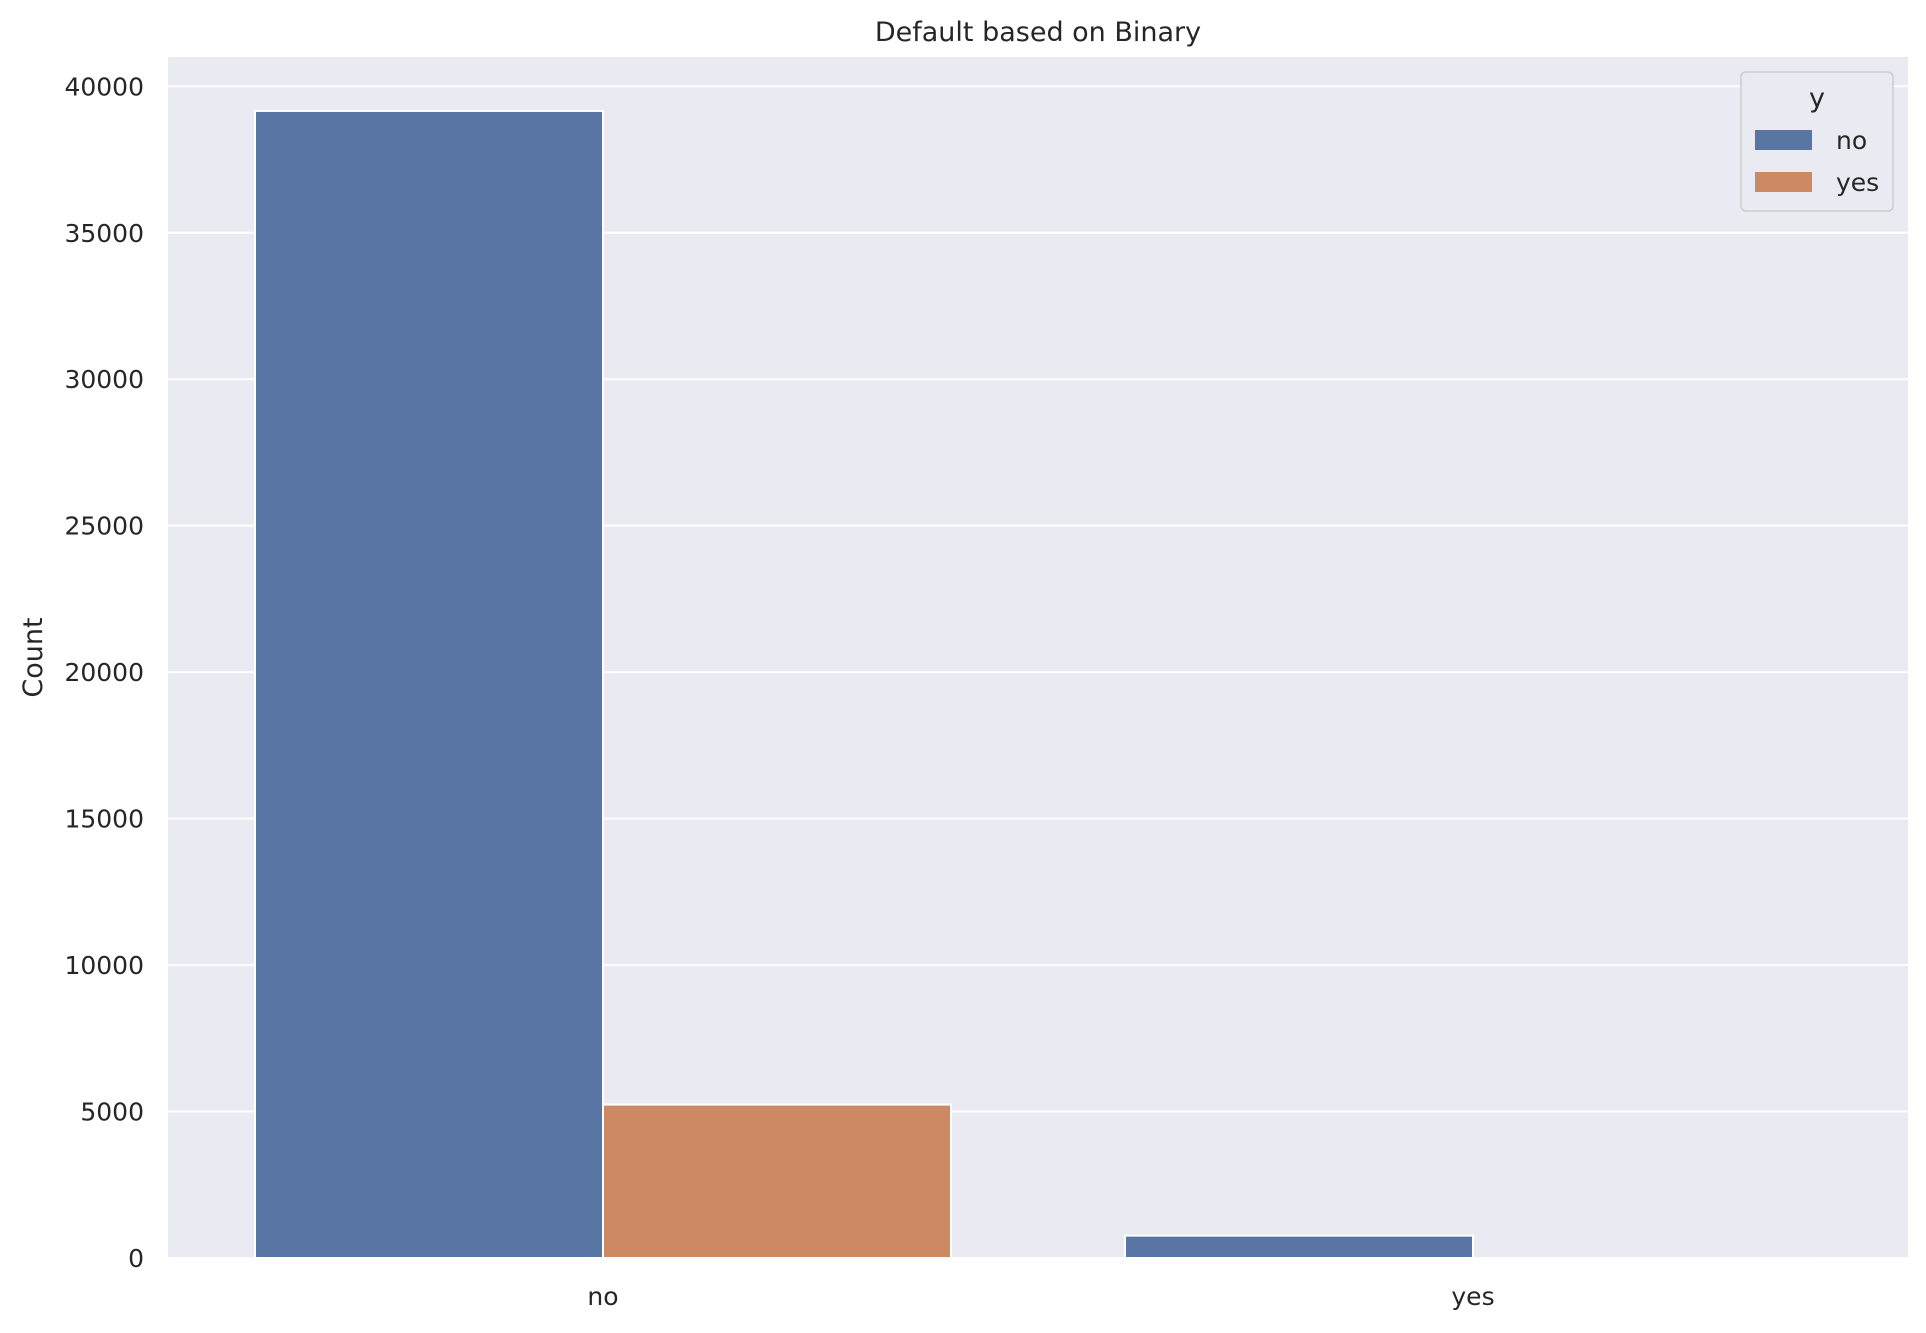 Image resolution: width=1926 pixels, height=1333 pixels. What do you see at coordinates (1040, 1296) in the screenshot?
I see `x-tick-labels: no yes` at bounding box center [1040, 1296].